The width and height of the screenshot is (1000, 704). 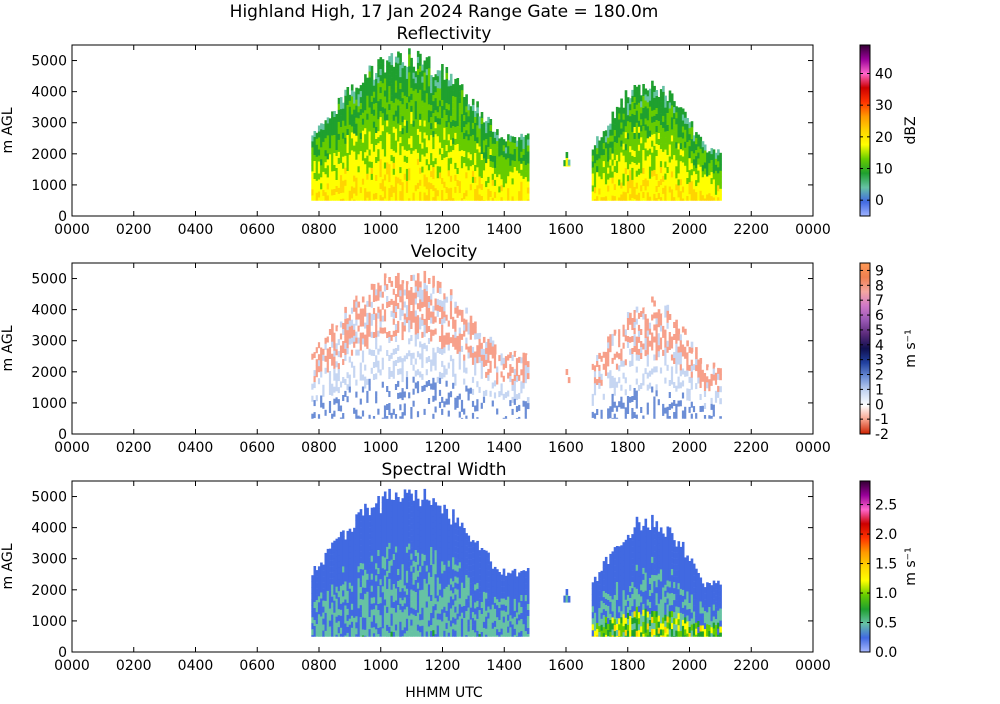 I want to click on colorbar-tick-label: 10, so click(x=884, y=170).